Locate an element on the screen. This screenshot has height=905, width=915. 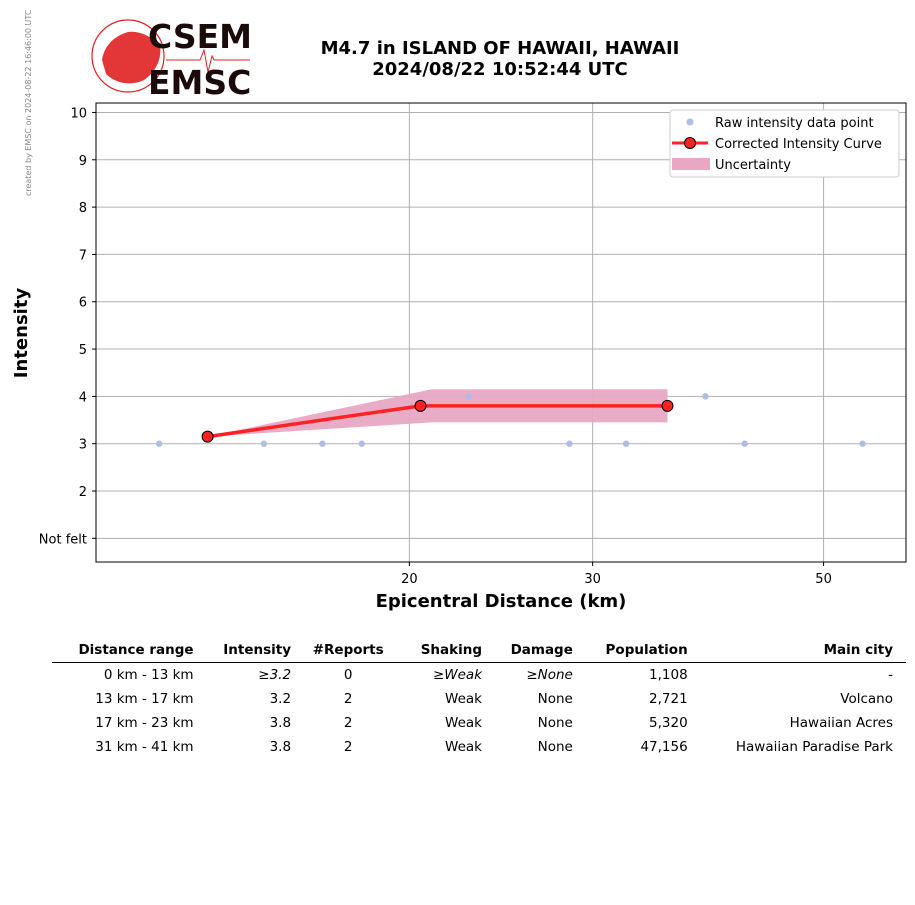
table-cell: 3.2 is located at coordinates (280, 698).